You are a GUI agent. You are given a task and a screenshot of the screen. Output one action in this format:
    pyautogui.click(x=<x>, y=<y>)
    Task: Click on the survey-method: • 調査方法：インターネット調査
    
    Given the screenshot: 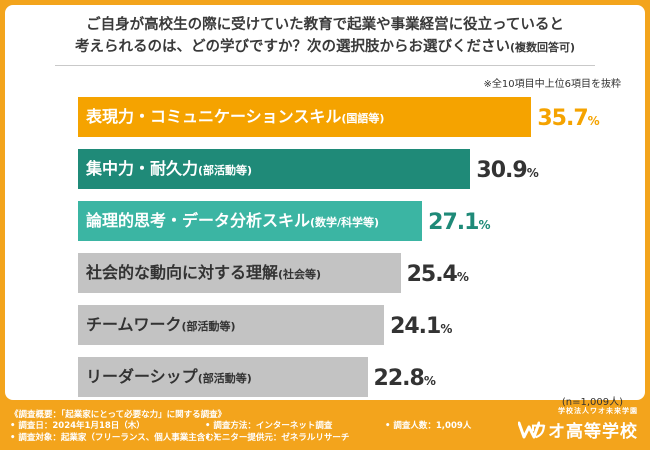 What is the action you would take?
    pyautogui.click(x=269, y=426)
    